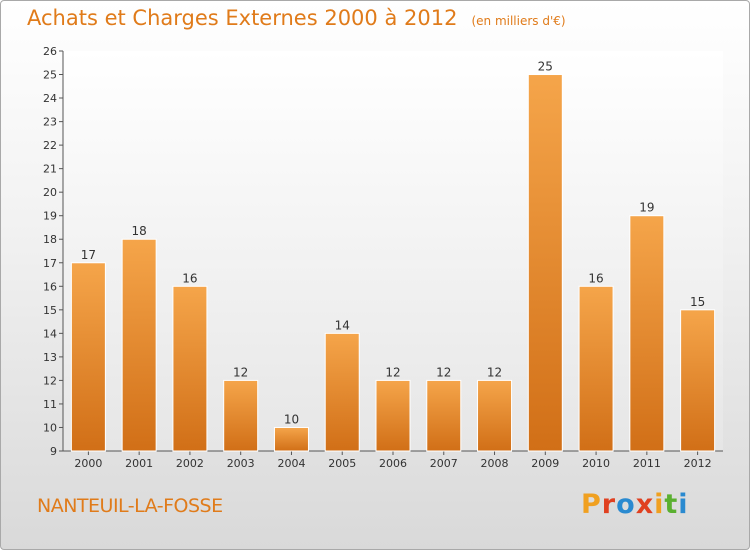  What do you see at coordinates (626, 504) in the screenshot?
I see `logo-letter: o` at bounding box center [626, 504].